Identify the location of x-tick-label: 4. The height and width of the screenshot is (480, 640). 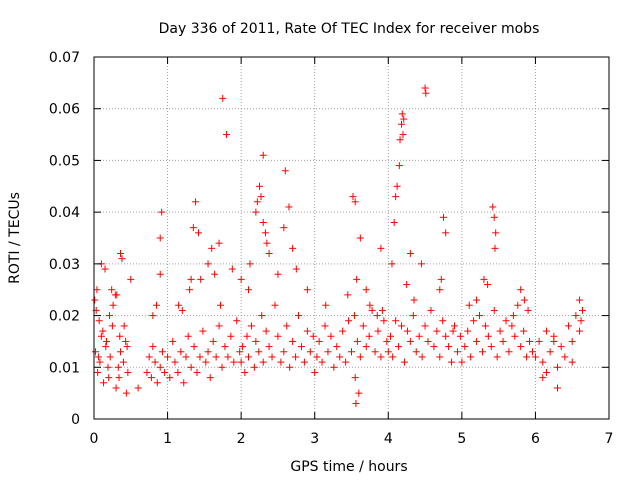
(388, 439).